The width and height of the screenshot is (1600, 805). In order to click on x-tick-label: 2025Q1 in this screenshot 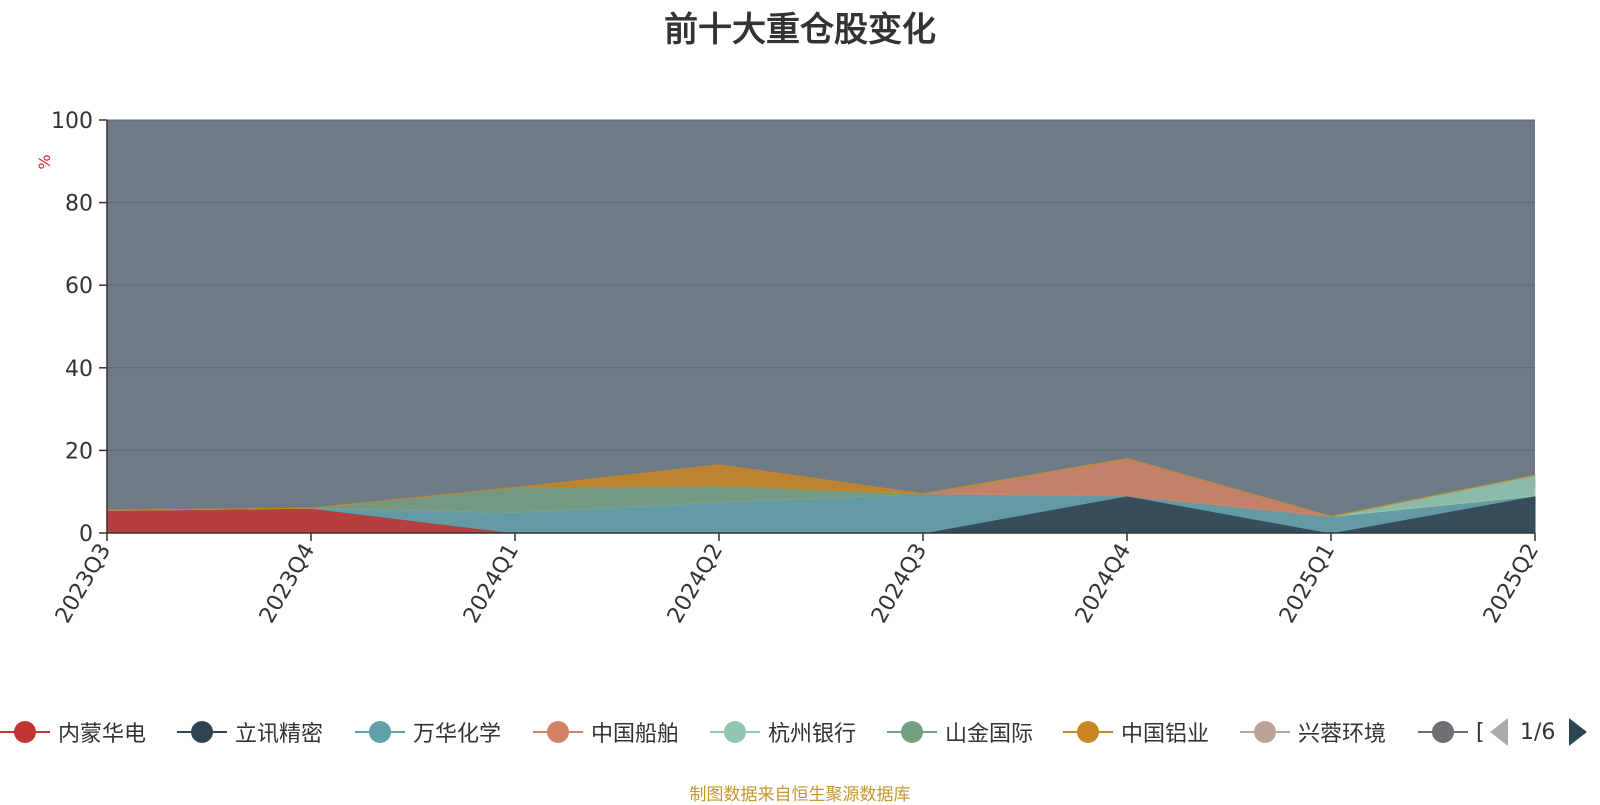, I will do `click(1307, 584)`.